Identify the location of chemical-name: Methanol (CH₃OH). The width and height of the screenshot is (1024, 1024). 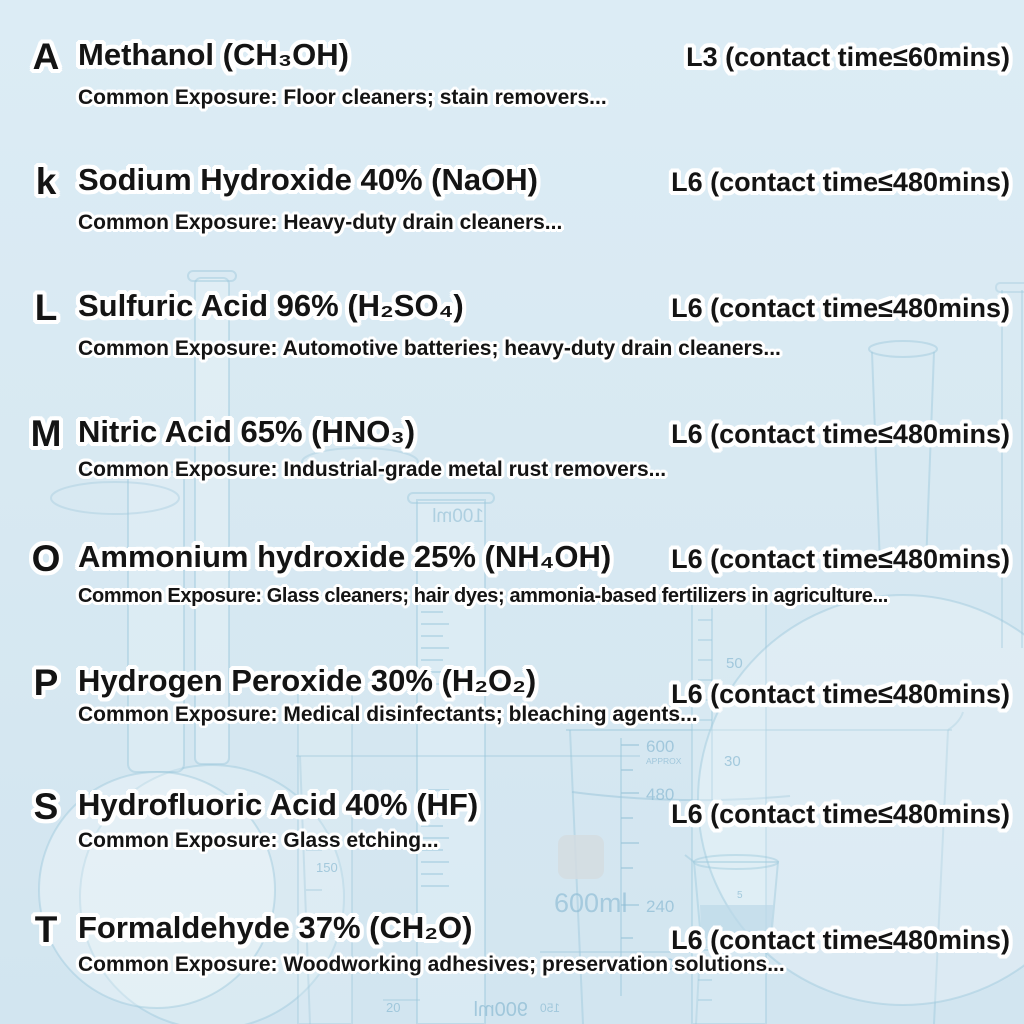
(213, 54).